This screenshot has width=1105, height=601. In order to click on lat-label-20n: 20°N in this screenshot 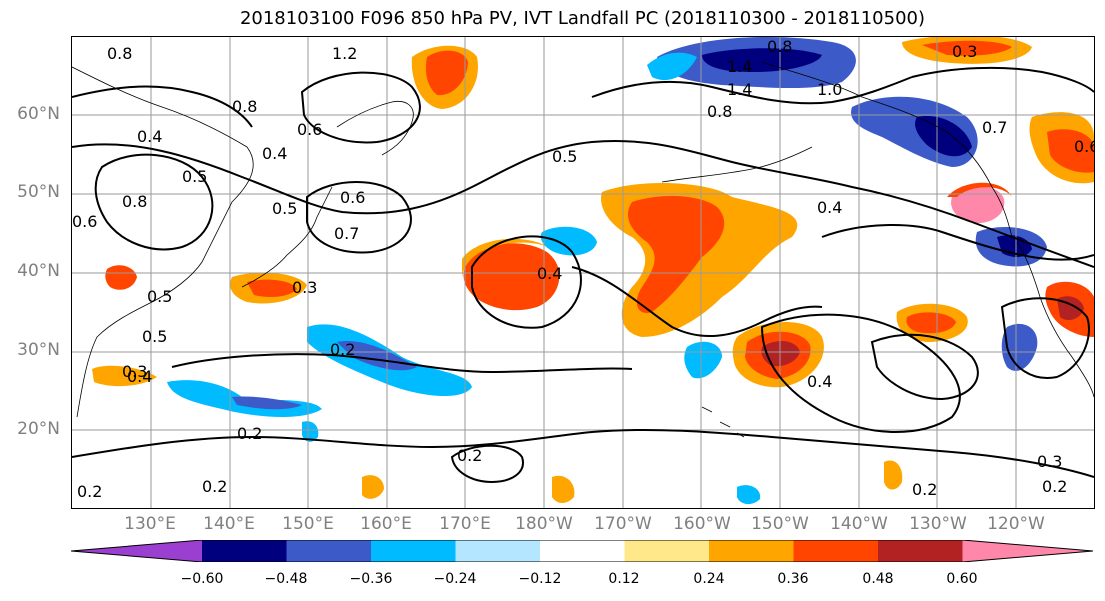, I will do `click(38, 429)`.